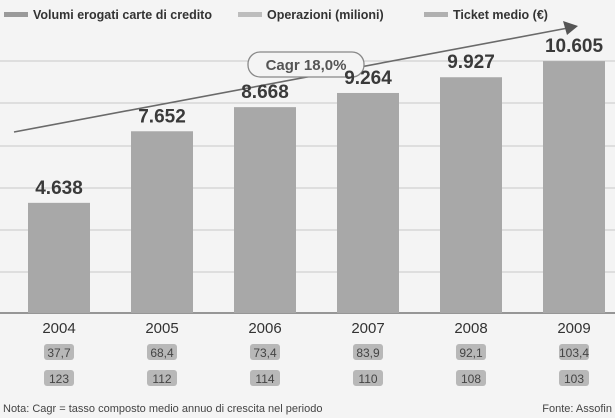 This screenshot has height=418, width=615. I want to click on data-label: 7.652, so click(162, 116).